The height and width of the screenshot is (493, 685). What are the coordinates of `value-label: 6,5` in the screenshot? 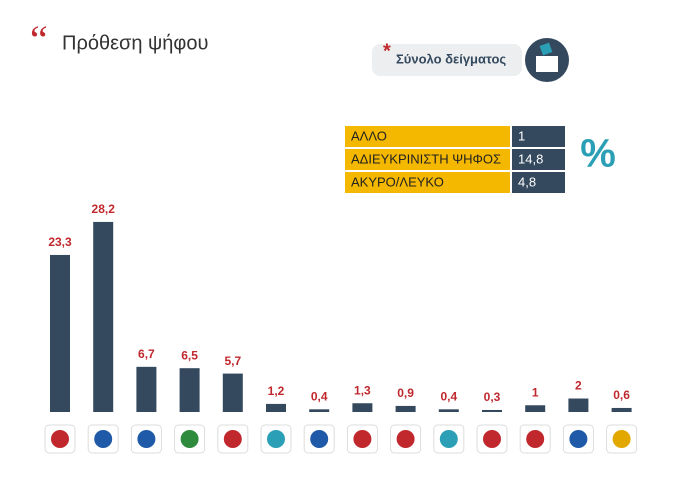 It's located at (189, 355).